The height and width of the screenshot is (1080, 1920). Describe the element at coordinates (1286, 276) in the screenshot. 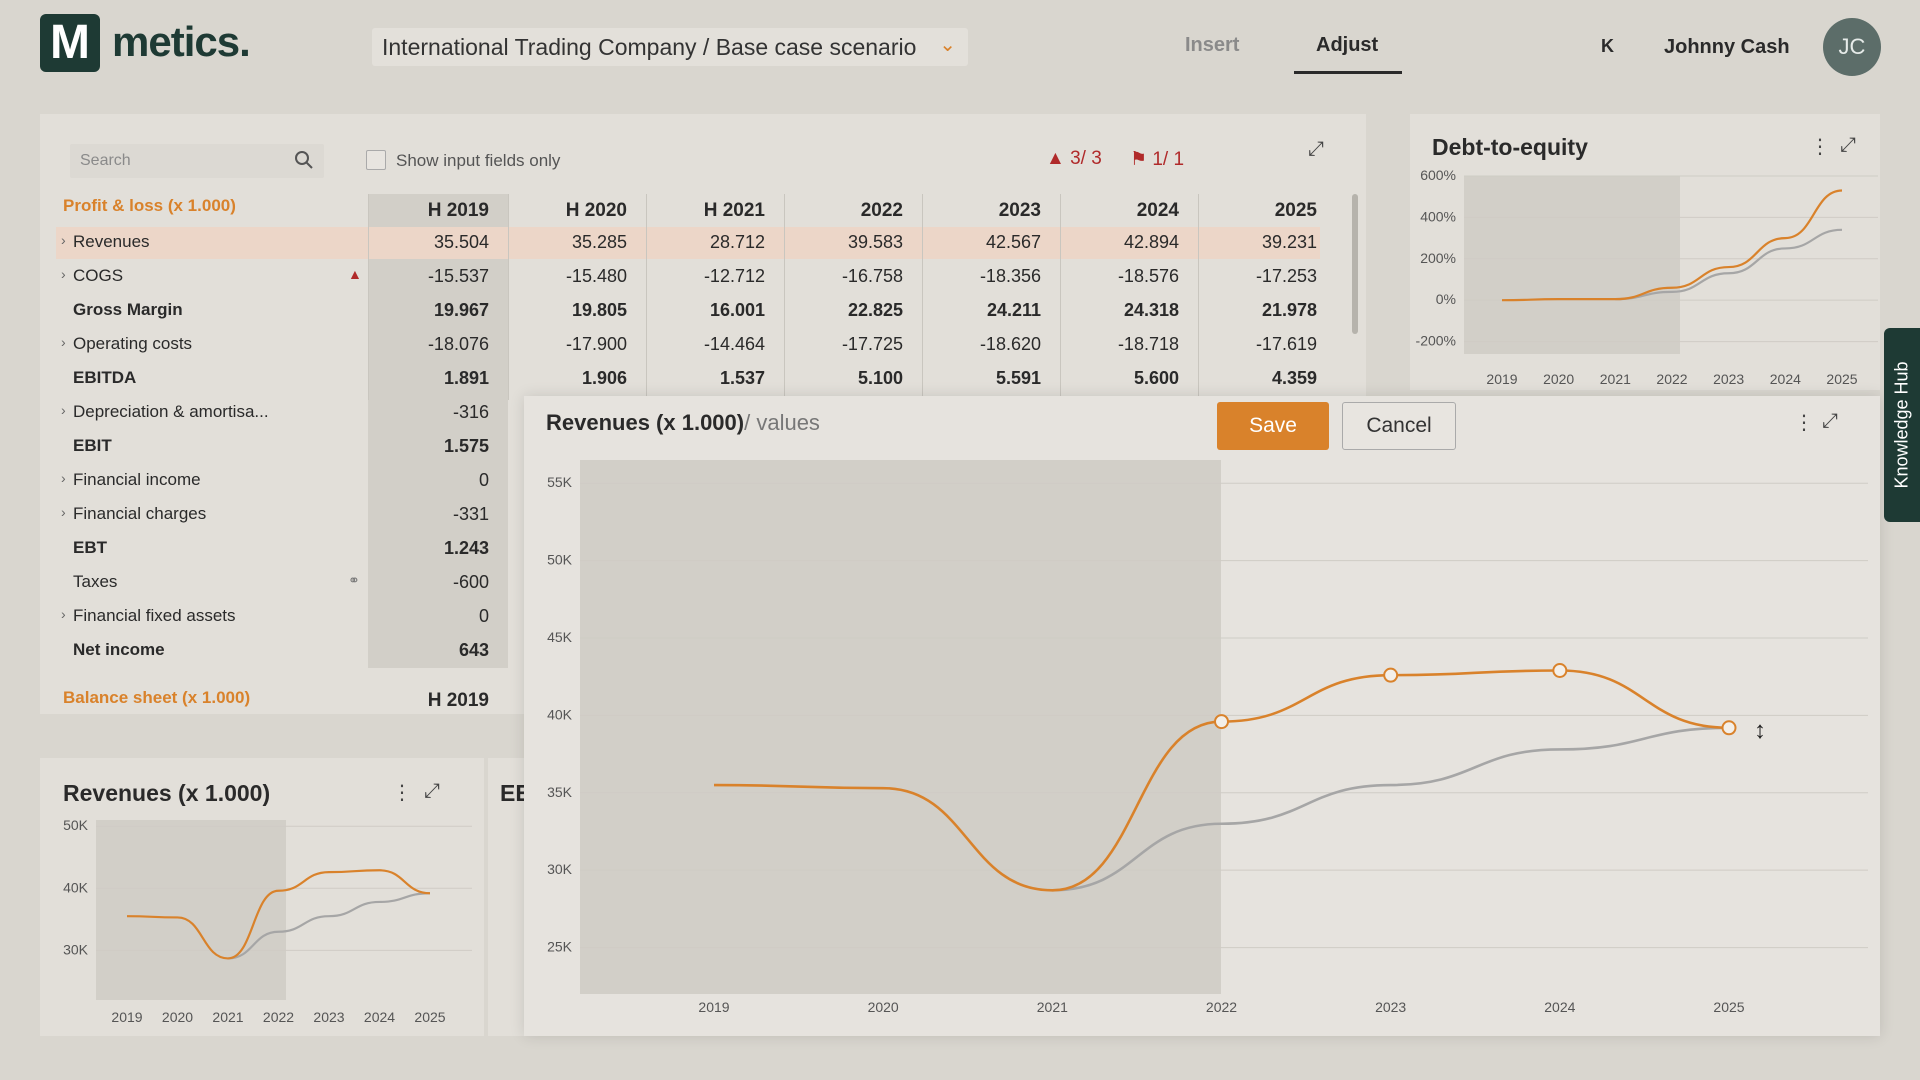

I see `table-cell: -17.253` at that location.